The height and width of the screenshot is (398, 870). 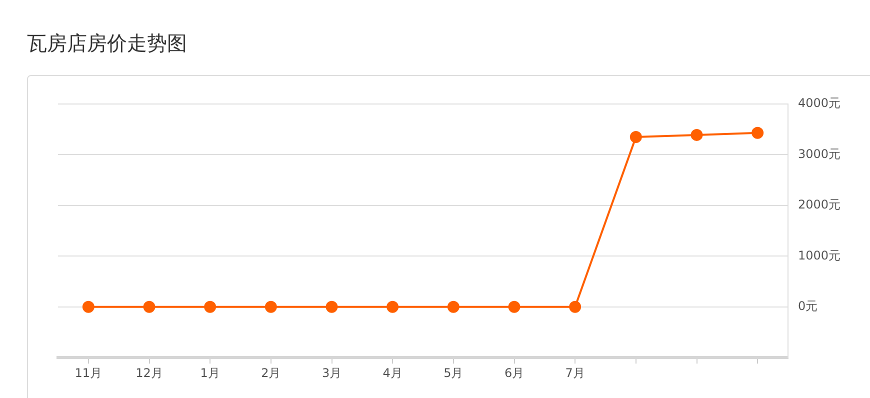 What do you see at coordinates (819, 205) in the screenshot?
I see `y-tick-label: 2000元` at bounding box center [819, 205].